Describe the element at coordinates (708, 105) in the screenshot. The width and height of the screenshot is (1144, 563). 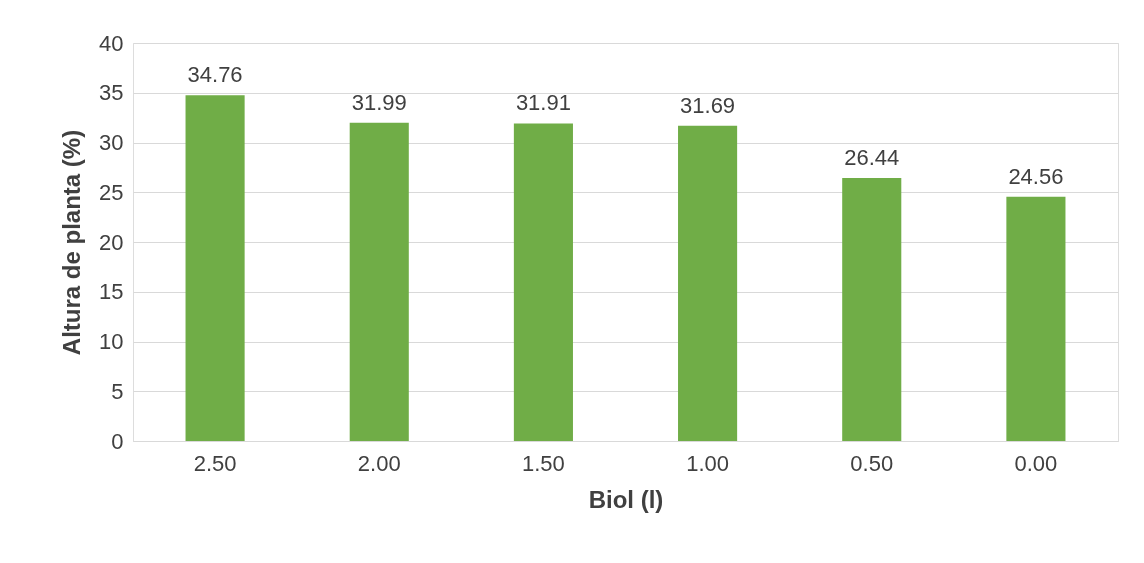
I see `data-label: 31.69` at that location.